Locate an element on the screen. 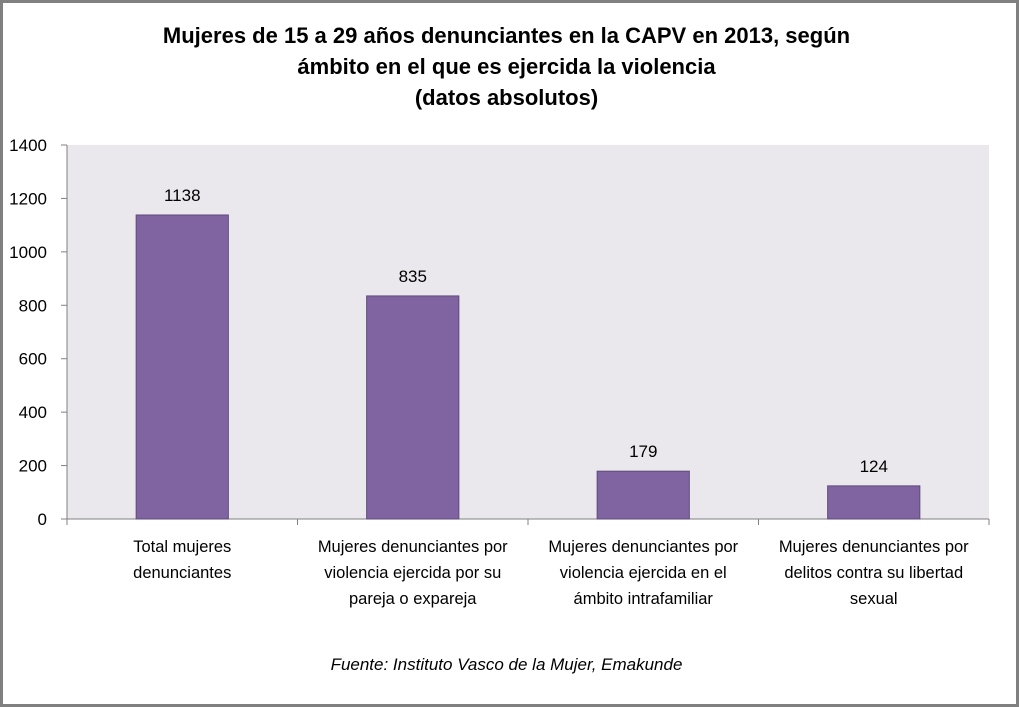 This screenshot has width=1019, height=707. data-label: 124 is located at coordinates (874, 466).